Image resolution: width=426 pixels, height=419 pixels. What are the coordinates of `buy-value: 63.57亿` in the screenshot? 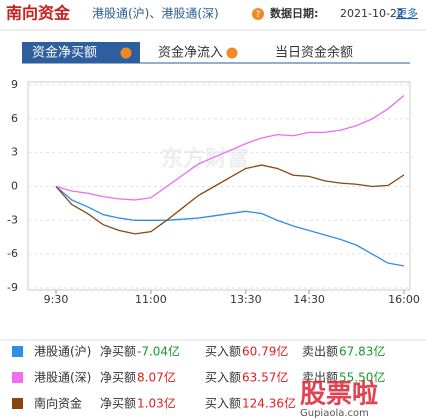 It's located at (265, 377).